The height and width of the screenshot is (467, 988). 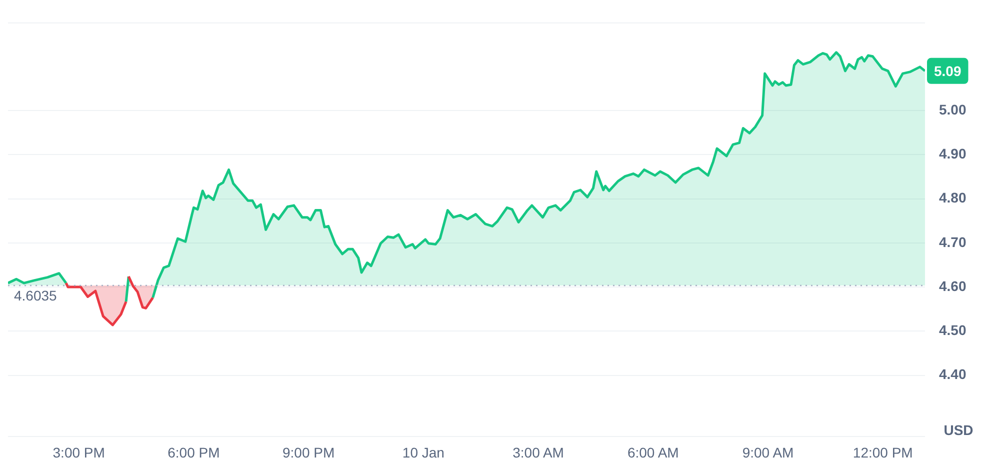 What do you see at coordinates (952, 109) in the screenshot?
I see `y-tick-label: 5.00` at bounding box center [952, 109].